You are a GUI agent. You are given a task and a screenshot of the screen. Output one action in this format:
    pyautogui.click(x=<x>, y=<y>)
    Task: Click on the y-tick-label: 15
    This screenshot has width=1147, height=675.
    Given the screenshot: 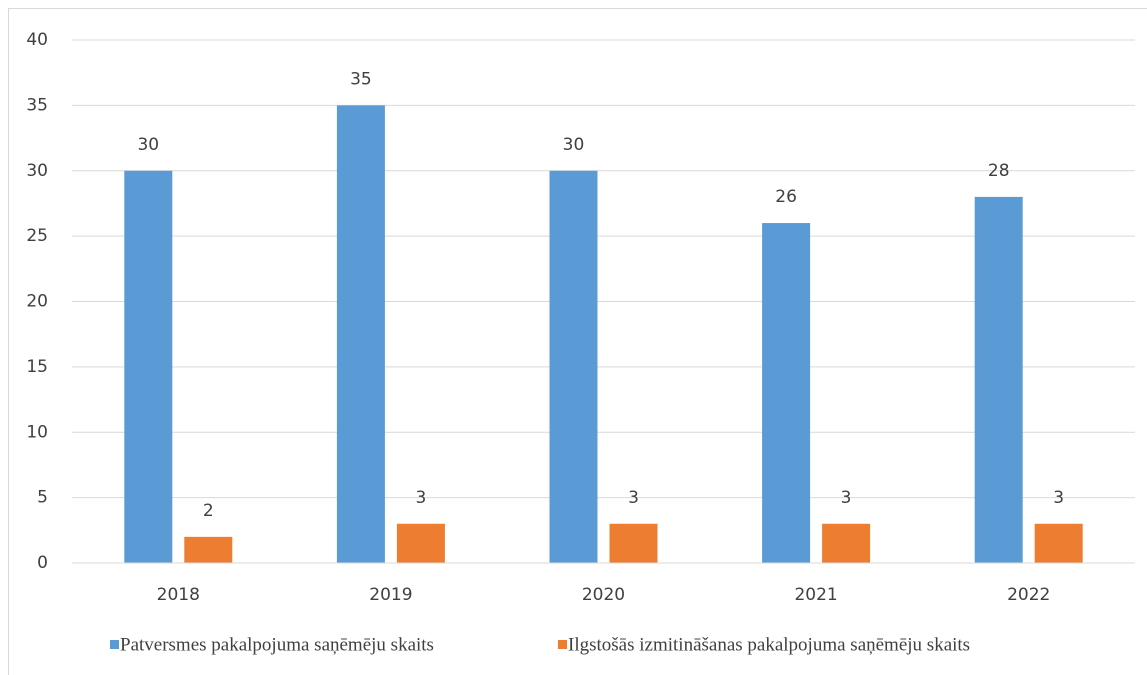 What is the action you would take?
    pyautogui.click(x=37, y=367)
    